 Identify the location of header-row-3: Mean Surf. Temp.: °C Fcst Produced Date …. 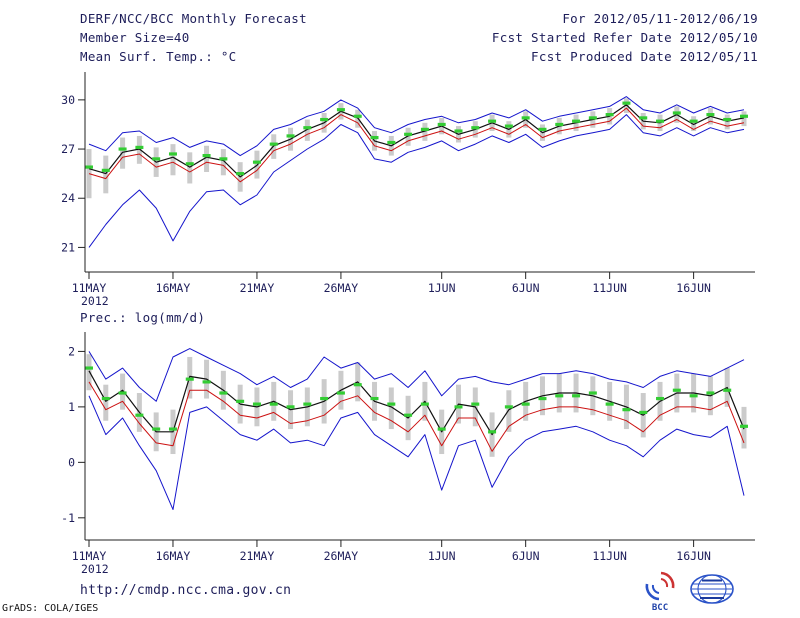
(419, 56).